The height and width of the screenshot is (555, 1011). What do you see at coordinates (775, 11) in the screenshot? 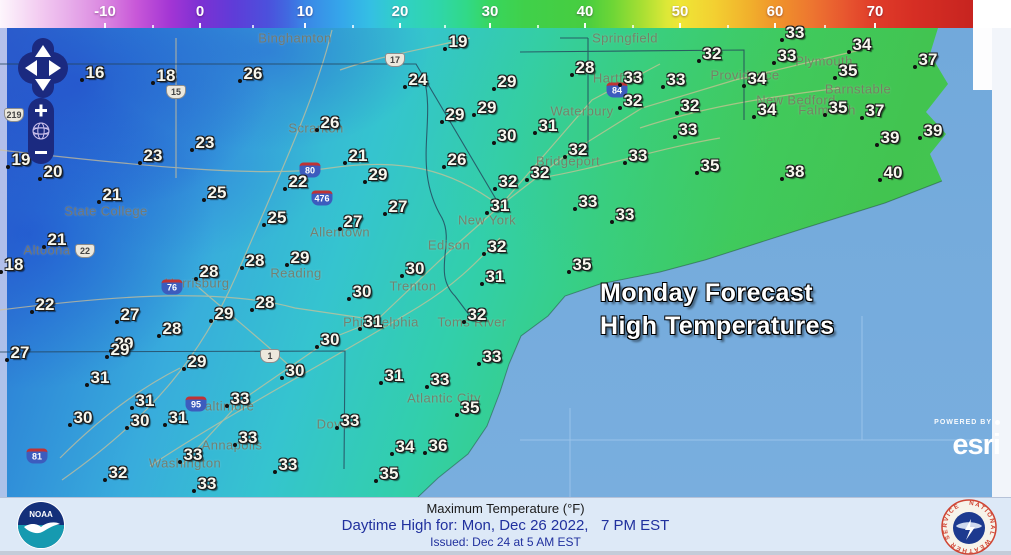
I see `colorbar-tick-label: 60` at bounding box center [775, 11].